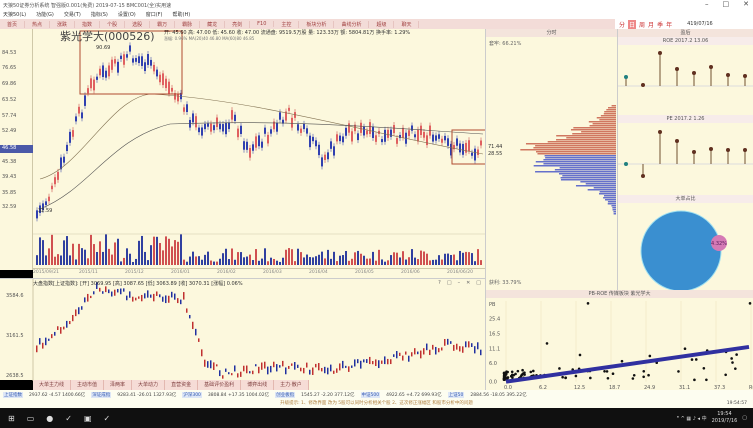  What do you see at coordinates (72, 15) in the screenshot?
I see `menu-item: 交易(T)` at bounding box center [72, 15].